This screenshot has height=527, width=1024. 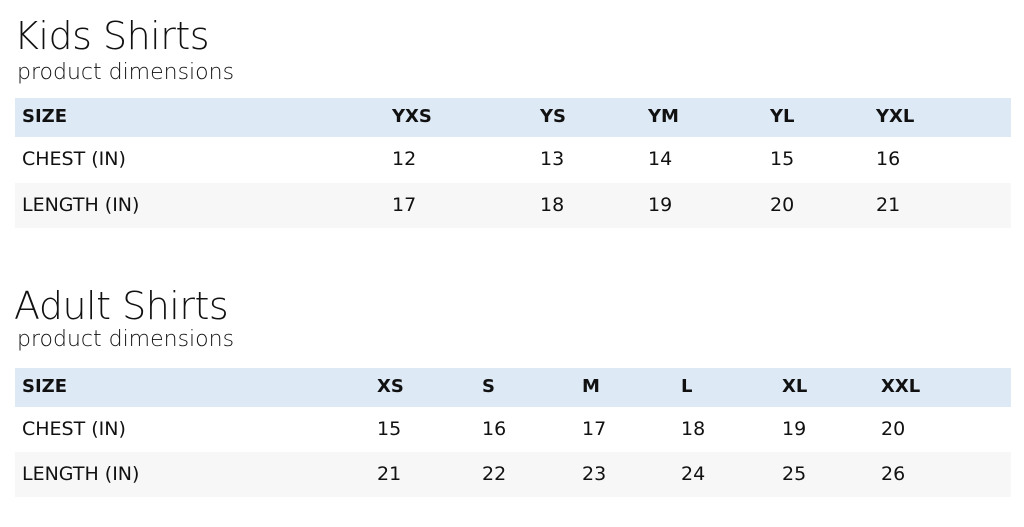 I want to click on table-header: SIZE XS S M L XL XXL, so click(x=513, y=387).